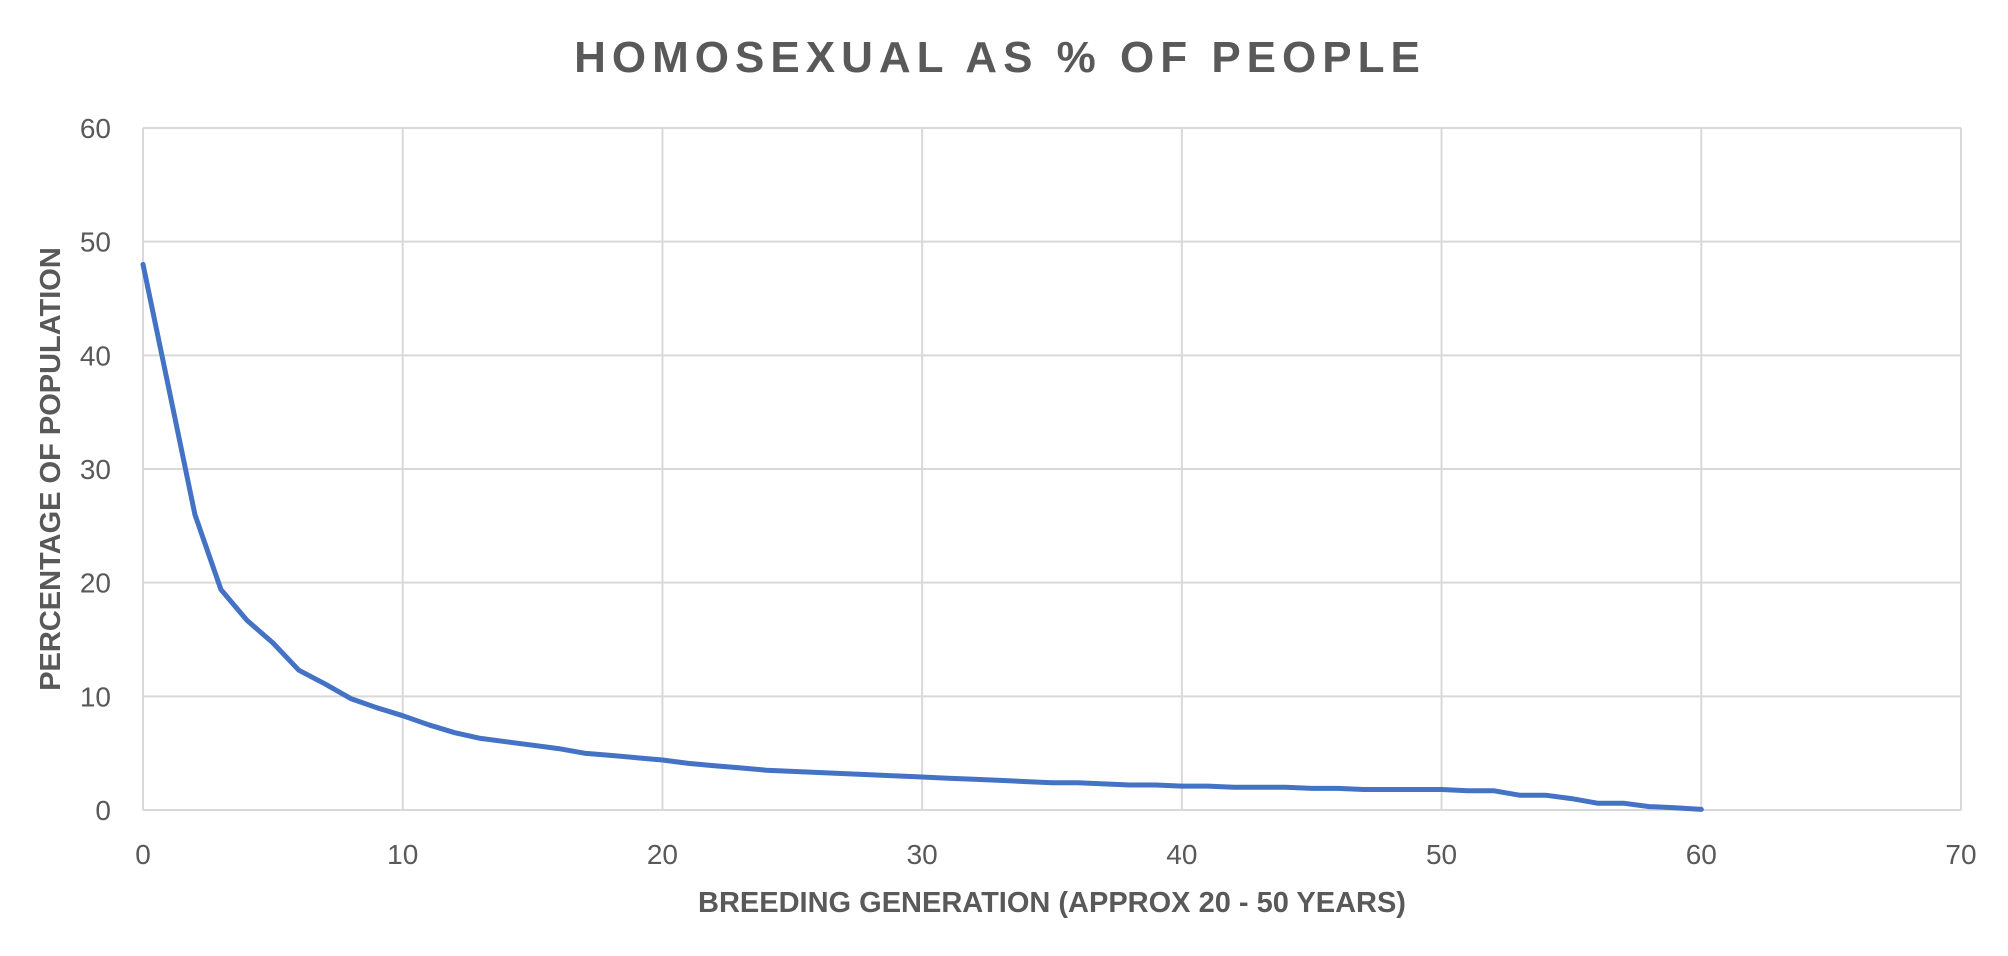 The height and width of the screenshot is (956, 2008). What do you see at coordinates (143, 854) in the screenshot?
I see `x-tick-label: 0` at bounding box center [143, 854].